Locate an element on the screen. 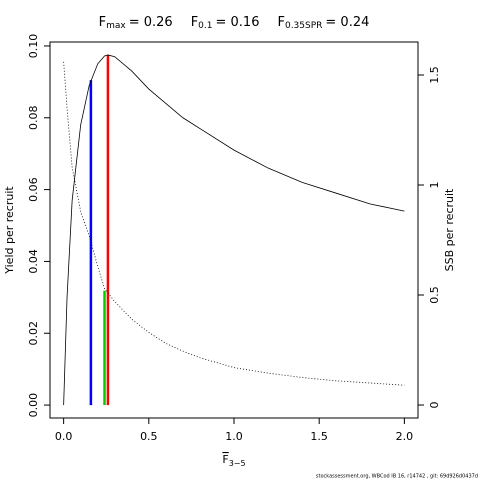  y2-axis-label: SSB per recruit is located at coordinates (449, 229).